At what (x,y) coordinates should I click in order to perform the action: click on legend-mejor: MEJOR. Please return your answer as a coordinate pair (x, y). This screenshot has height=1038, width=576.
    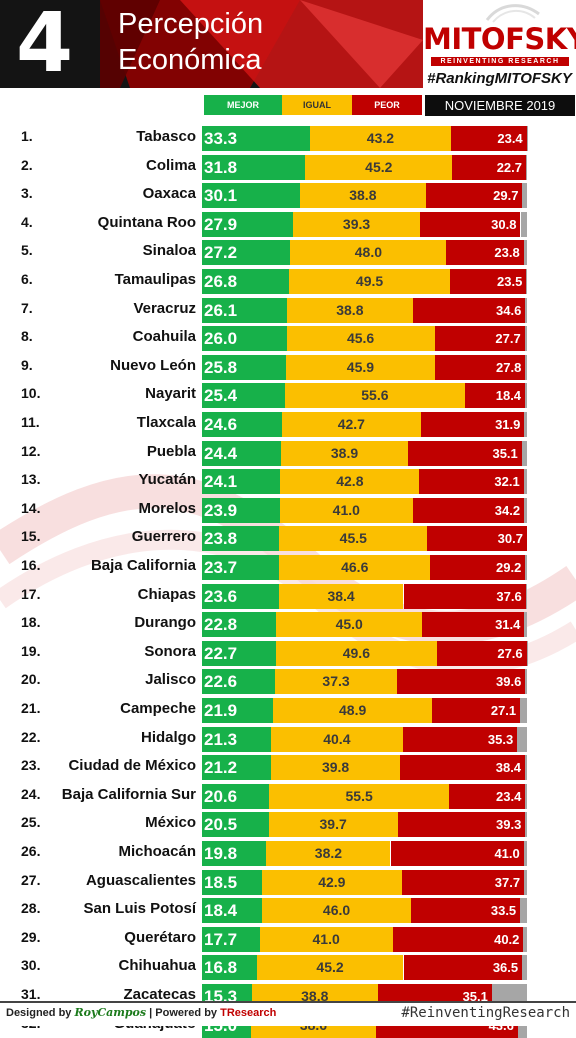
    Looking at the image, I should click on (243, 105).